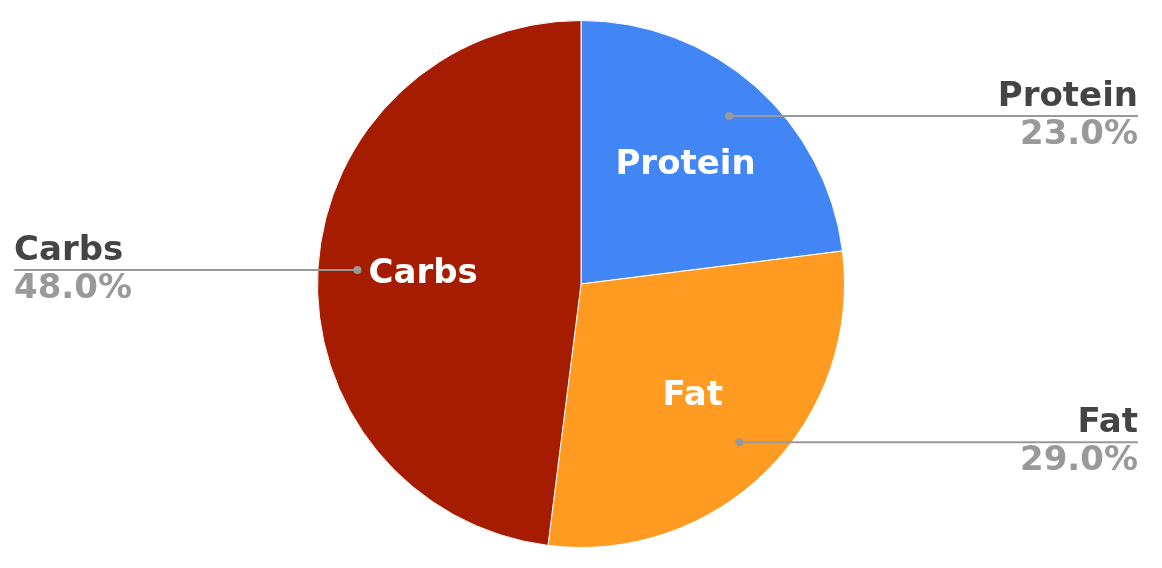  Describe the element at coordinates (1079, 458) in the screenshot. I see `data-label: 29.0%` at that location.